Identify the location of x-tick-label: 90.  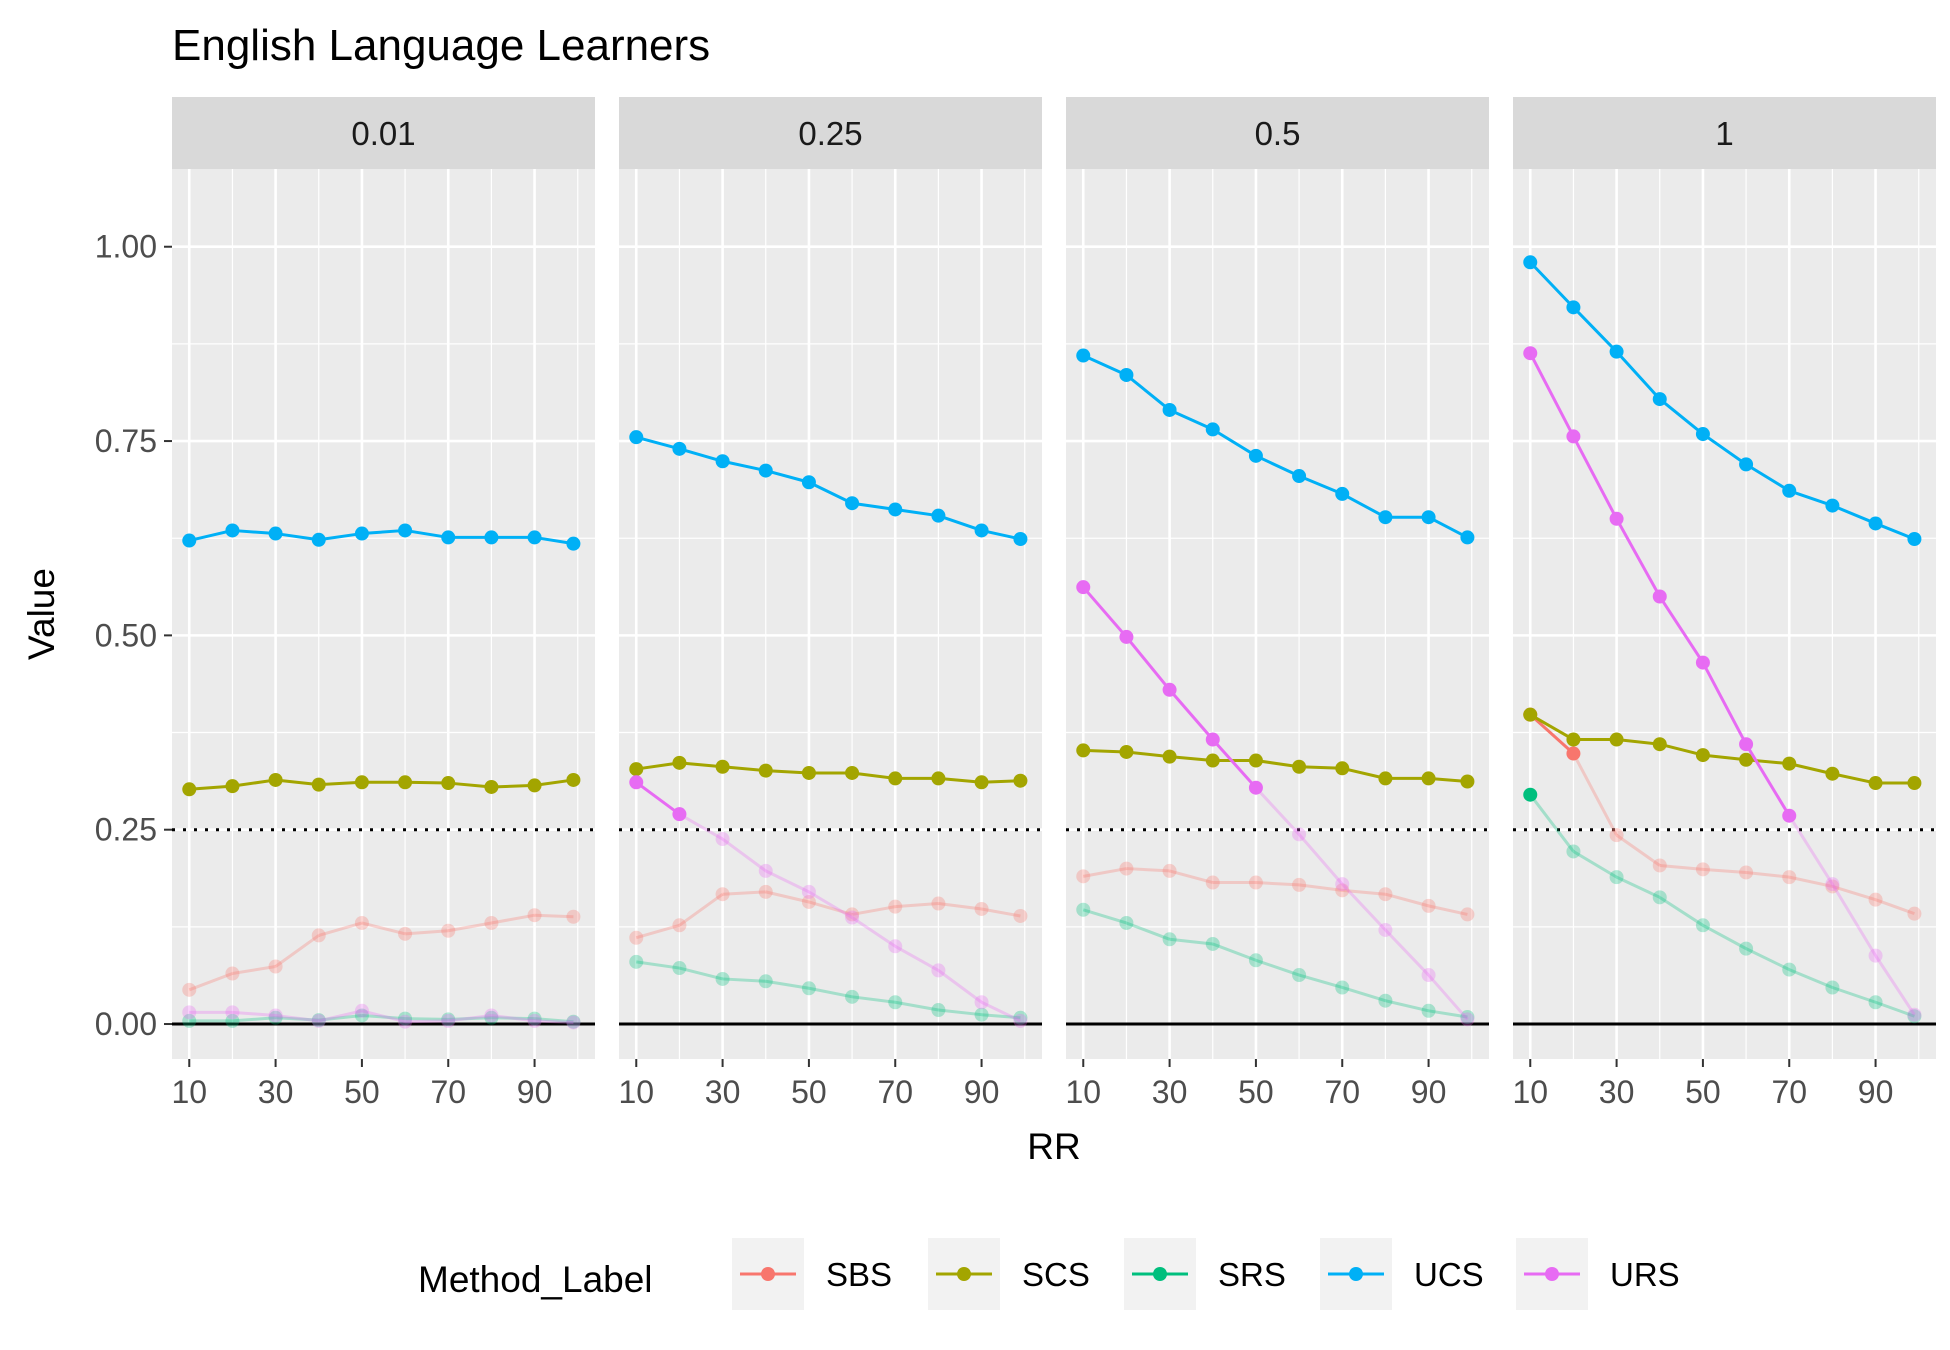
(1876, 1092).